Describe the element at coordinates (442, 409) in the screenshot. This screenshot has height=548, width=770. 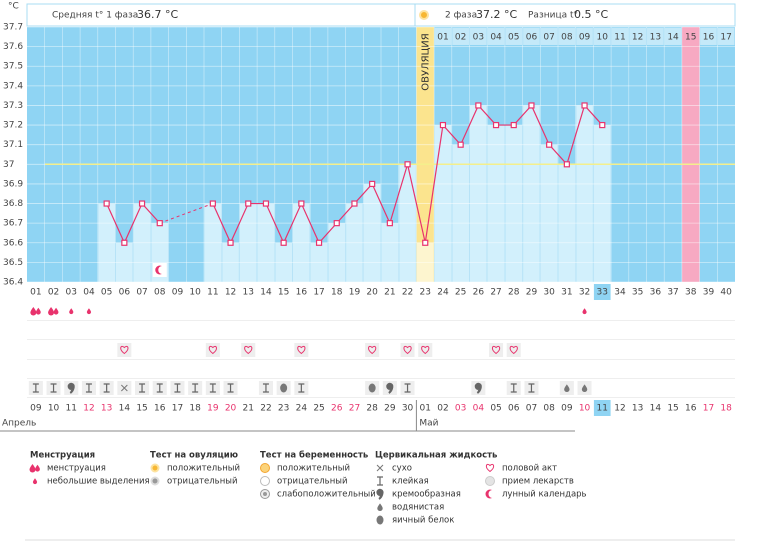
I see `date-label: 02` at that location.